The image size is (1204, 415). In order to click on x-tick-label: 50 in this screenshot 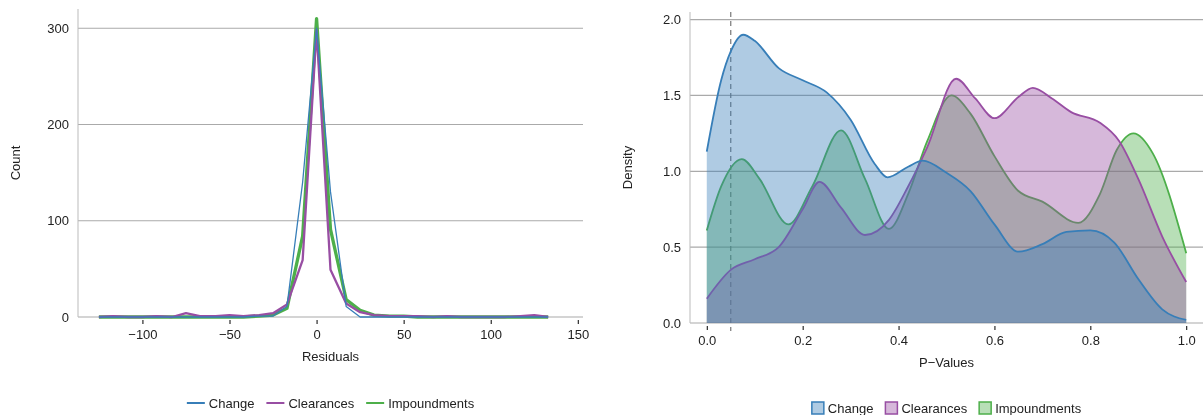, I will do `click(404, 334)`.